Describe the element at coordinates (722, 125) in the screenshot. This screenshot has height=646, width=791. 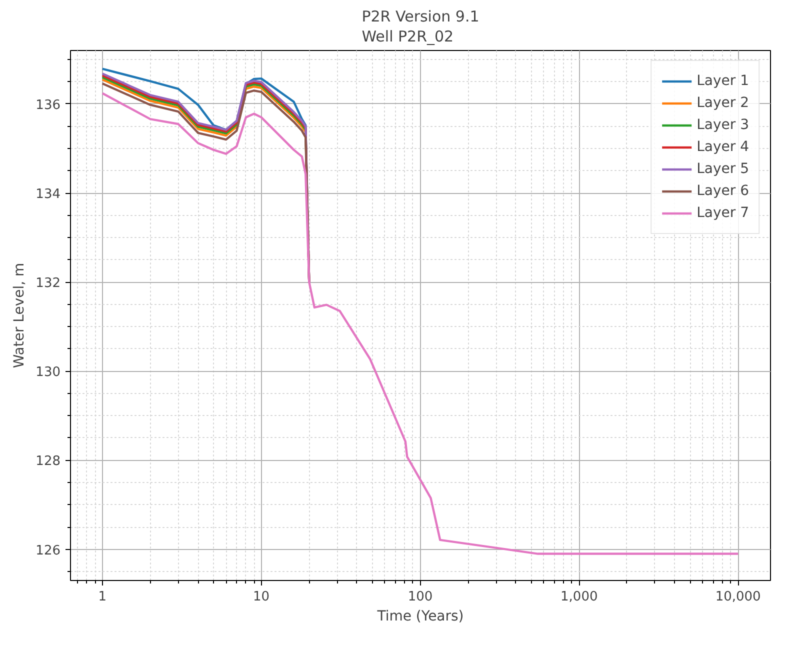
I see `legend-label: Layer 3` at that location.